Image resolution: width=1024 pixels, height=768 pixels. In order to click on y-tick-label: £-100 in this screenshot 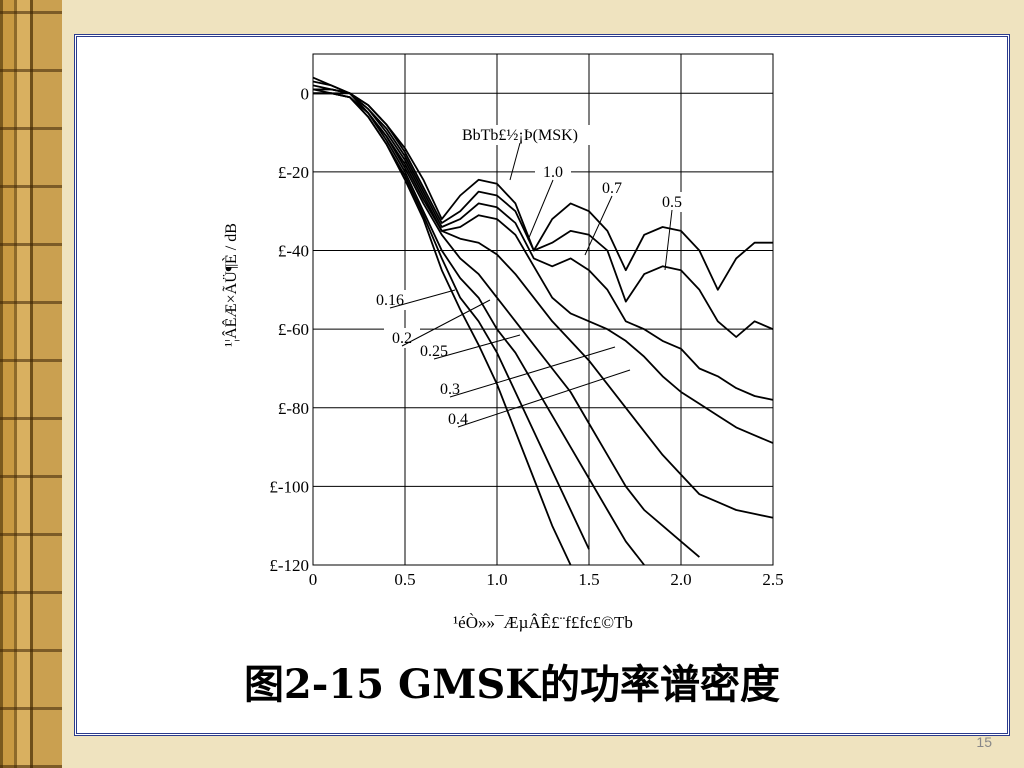, I will do `click(289, 486)`.